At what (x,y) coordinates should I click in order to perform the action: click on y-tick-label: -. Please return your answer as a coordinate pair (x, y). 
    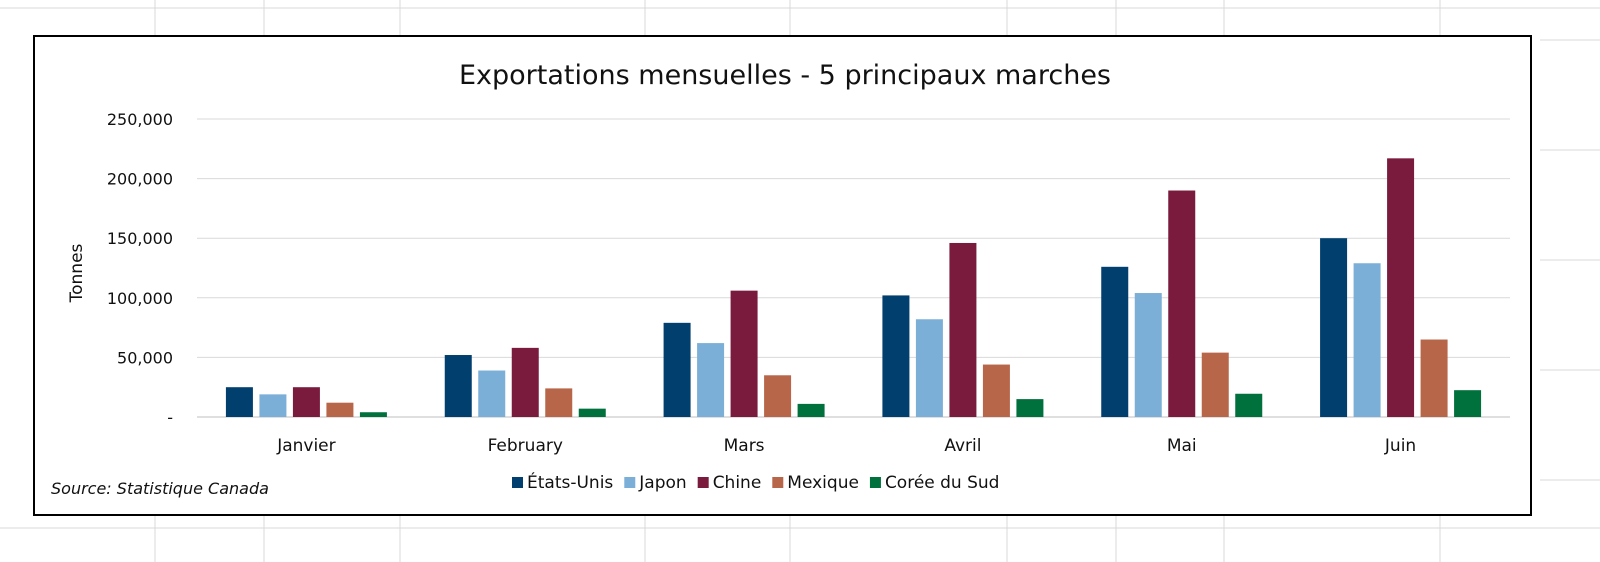
    Looking at the image, I should click on (170, 417).